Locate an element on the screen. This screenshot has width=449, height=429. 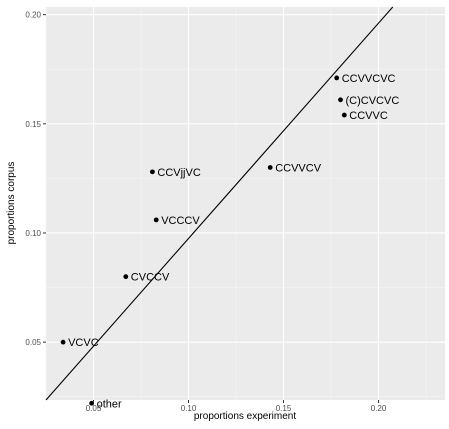
x-axis-title: proportions experiment is located at coordinates (245, 416).